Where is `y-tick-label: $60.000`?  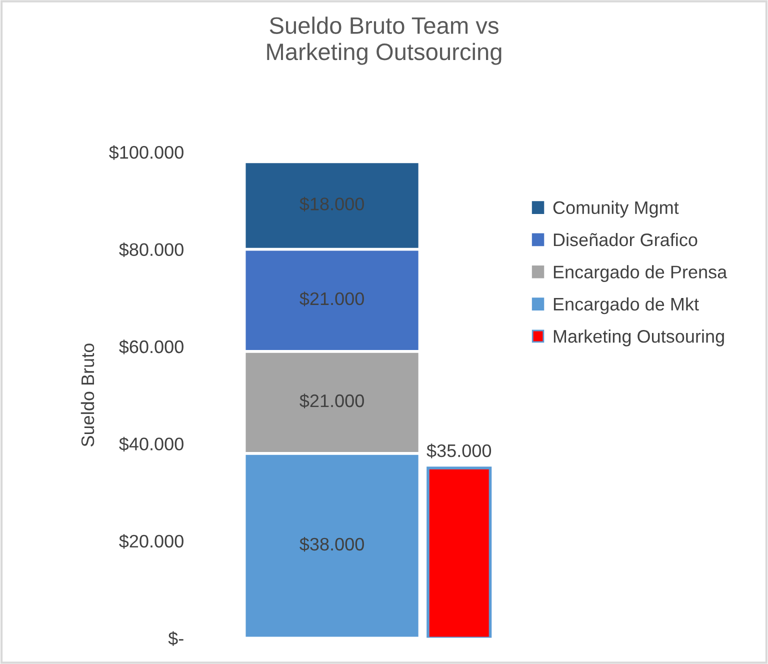 y-tick-label: $60.000 is located at coordinates (151, 347).